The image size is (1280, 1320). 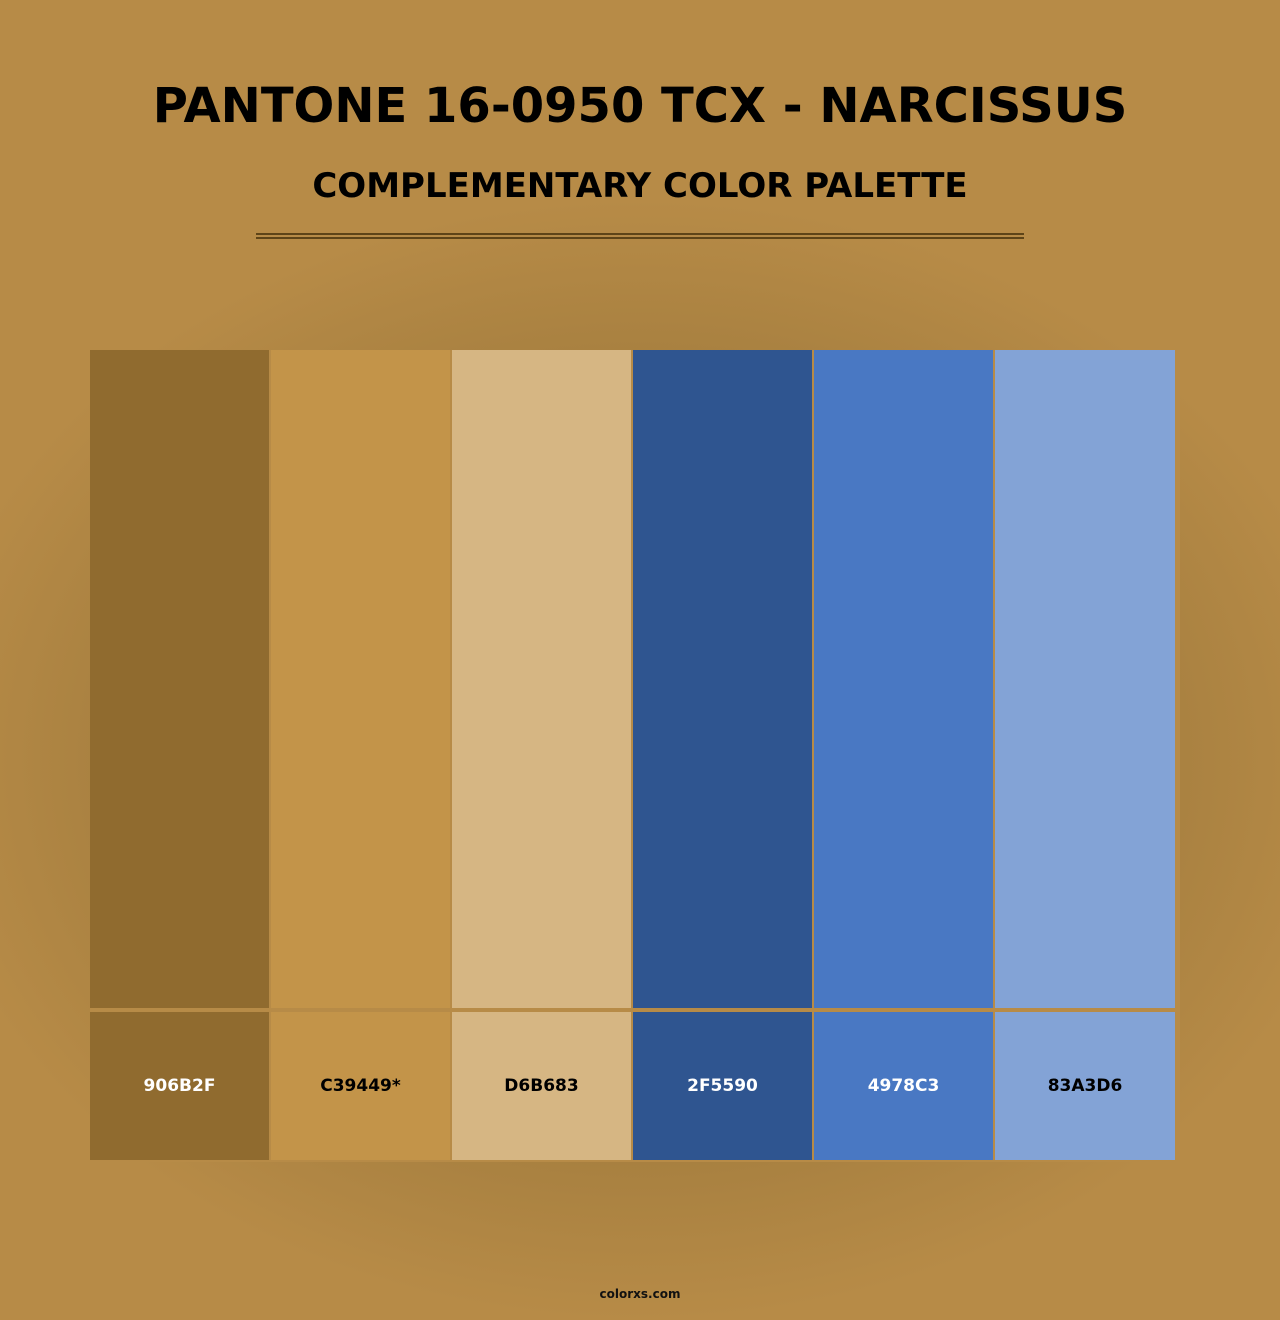 I want to click on color-swatch: D6B683, so click(x=541, y=756).